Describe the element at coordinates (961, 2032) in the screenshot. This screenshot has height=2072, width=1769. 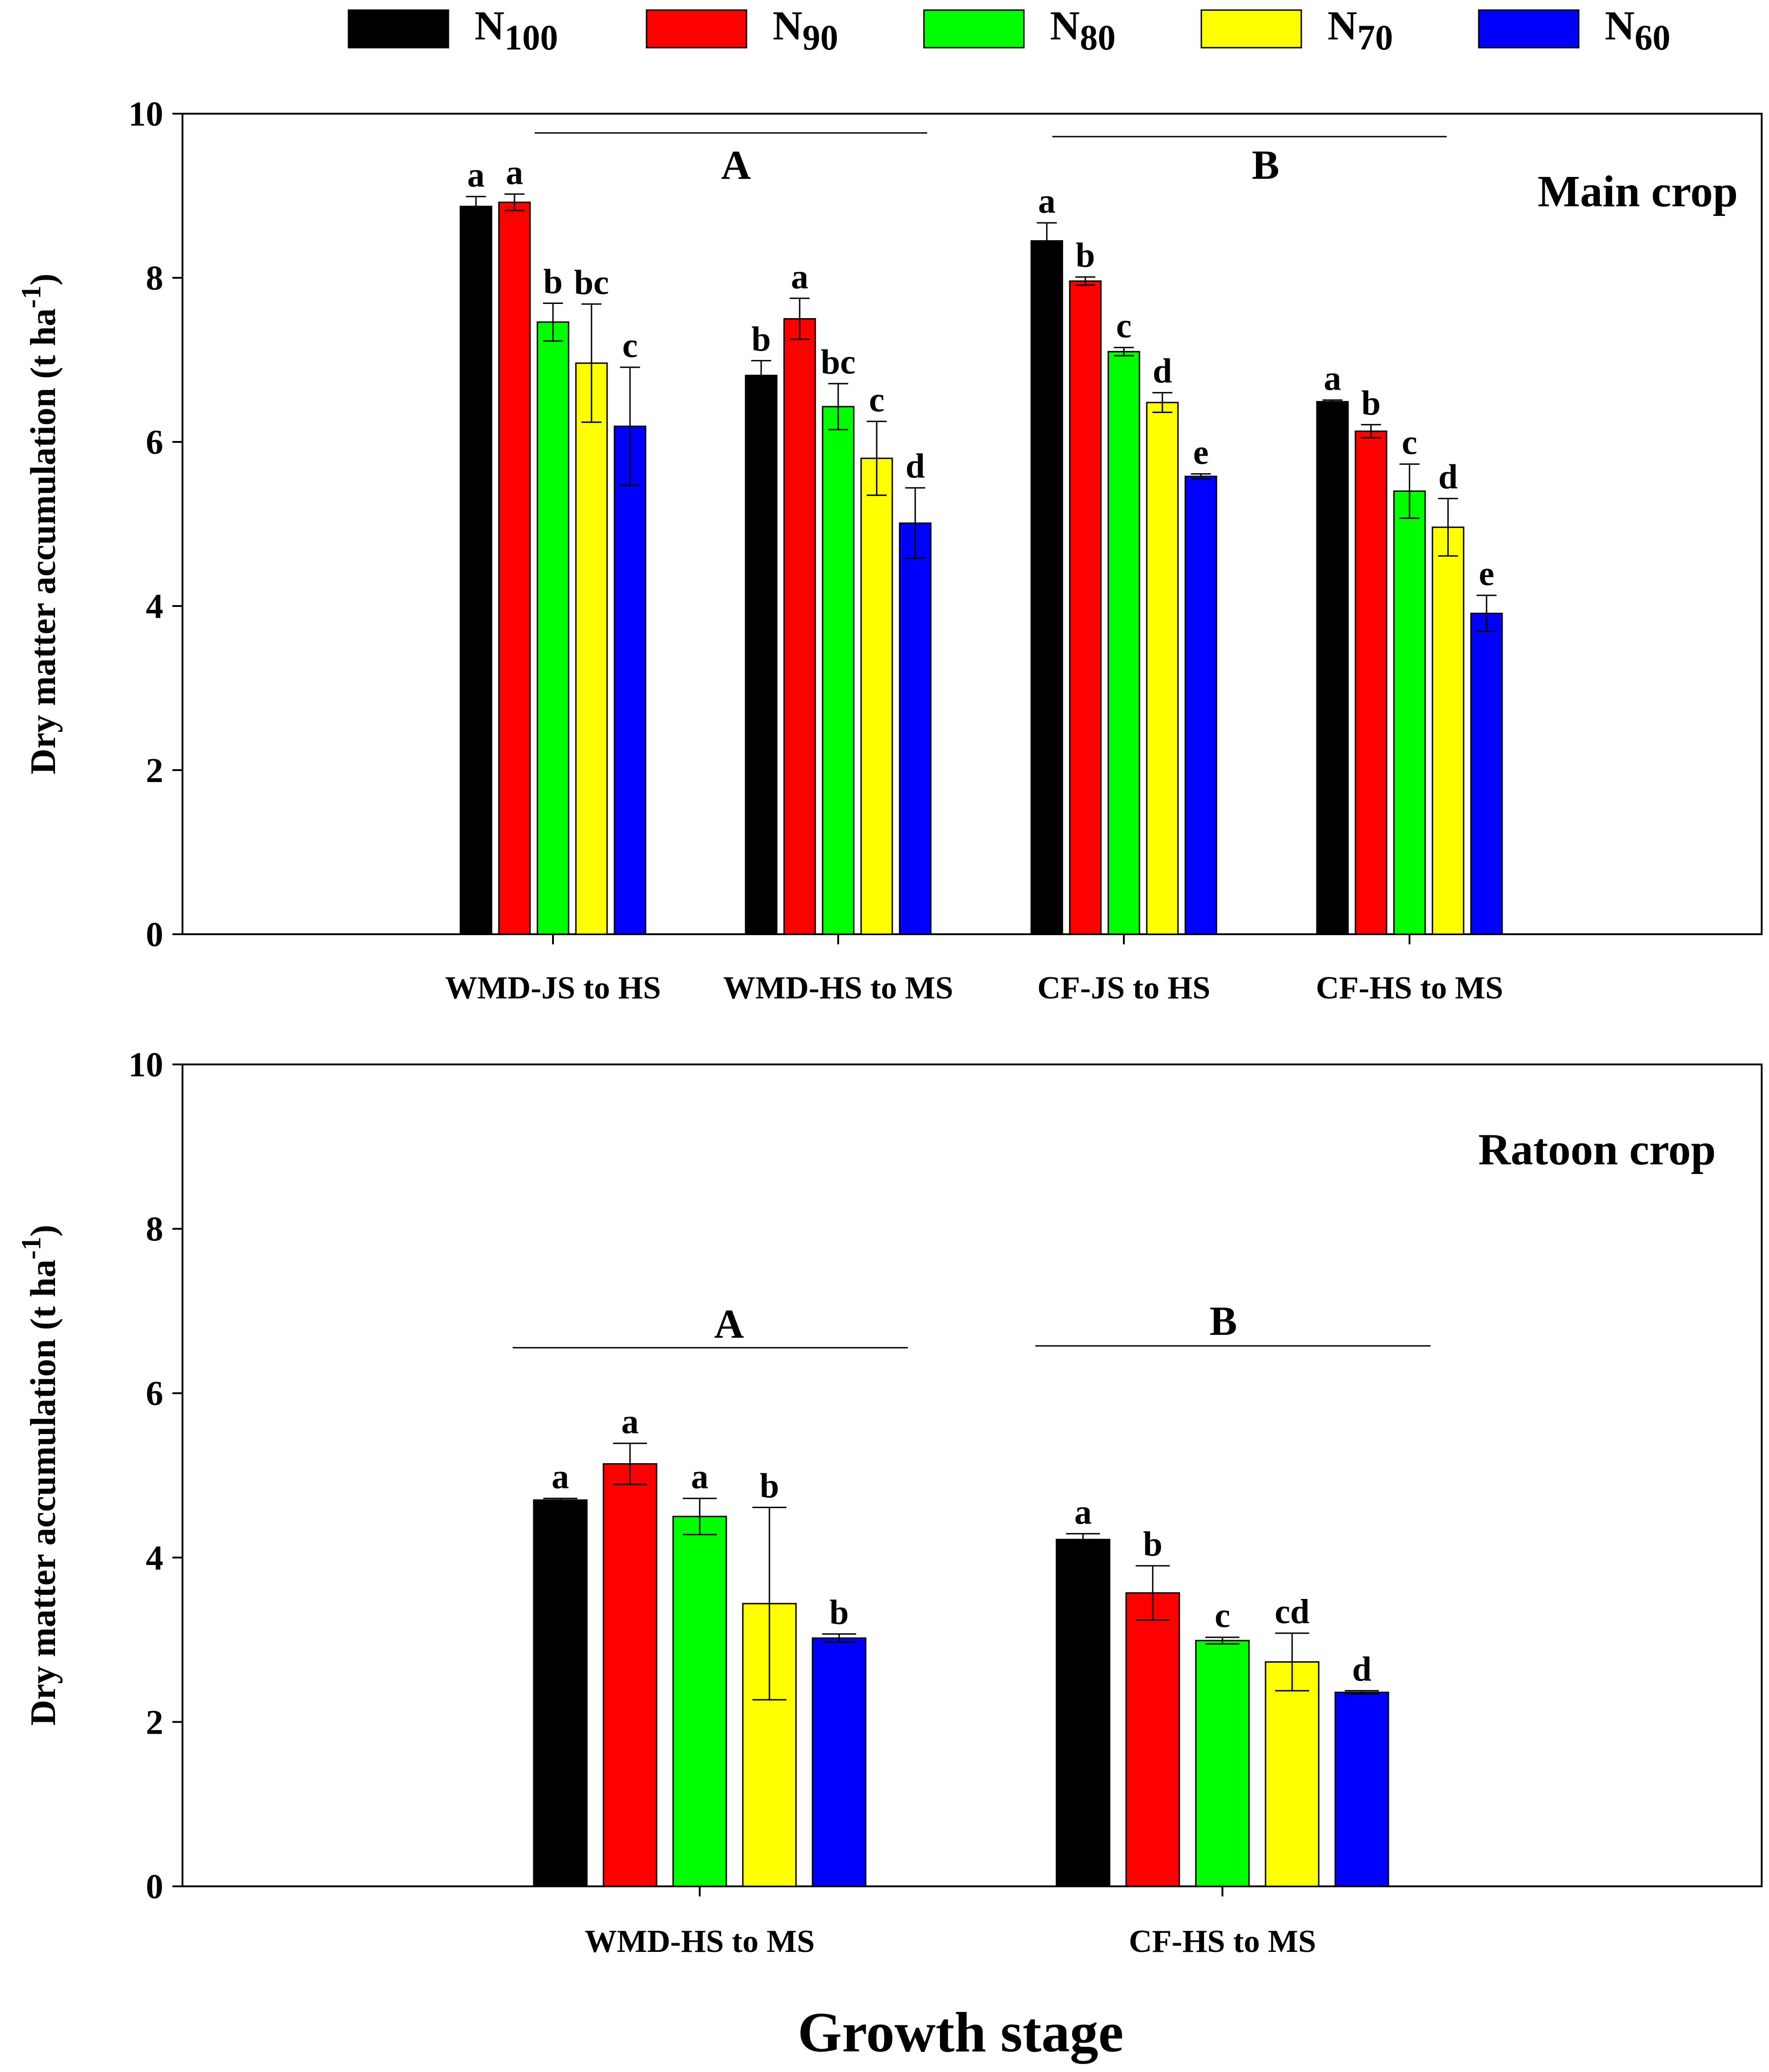
I see `x-axis-title: Growth stage` at that location.